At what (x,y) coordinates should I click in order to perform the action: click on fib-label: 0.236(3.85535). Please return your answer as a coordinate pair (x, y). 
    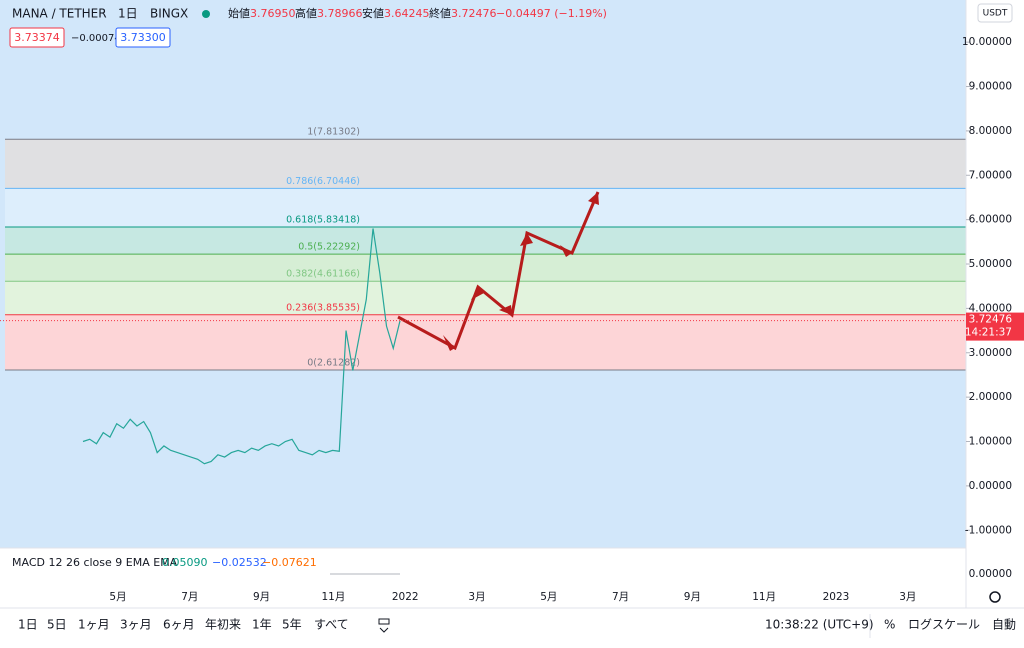
    Looking at the image, I should click on (323, 307).